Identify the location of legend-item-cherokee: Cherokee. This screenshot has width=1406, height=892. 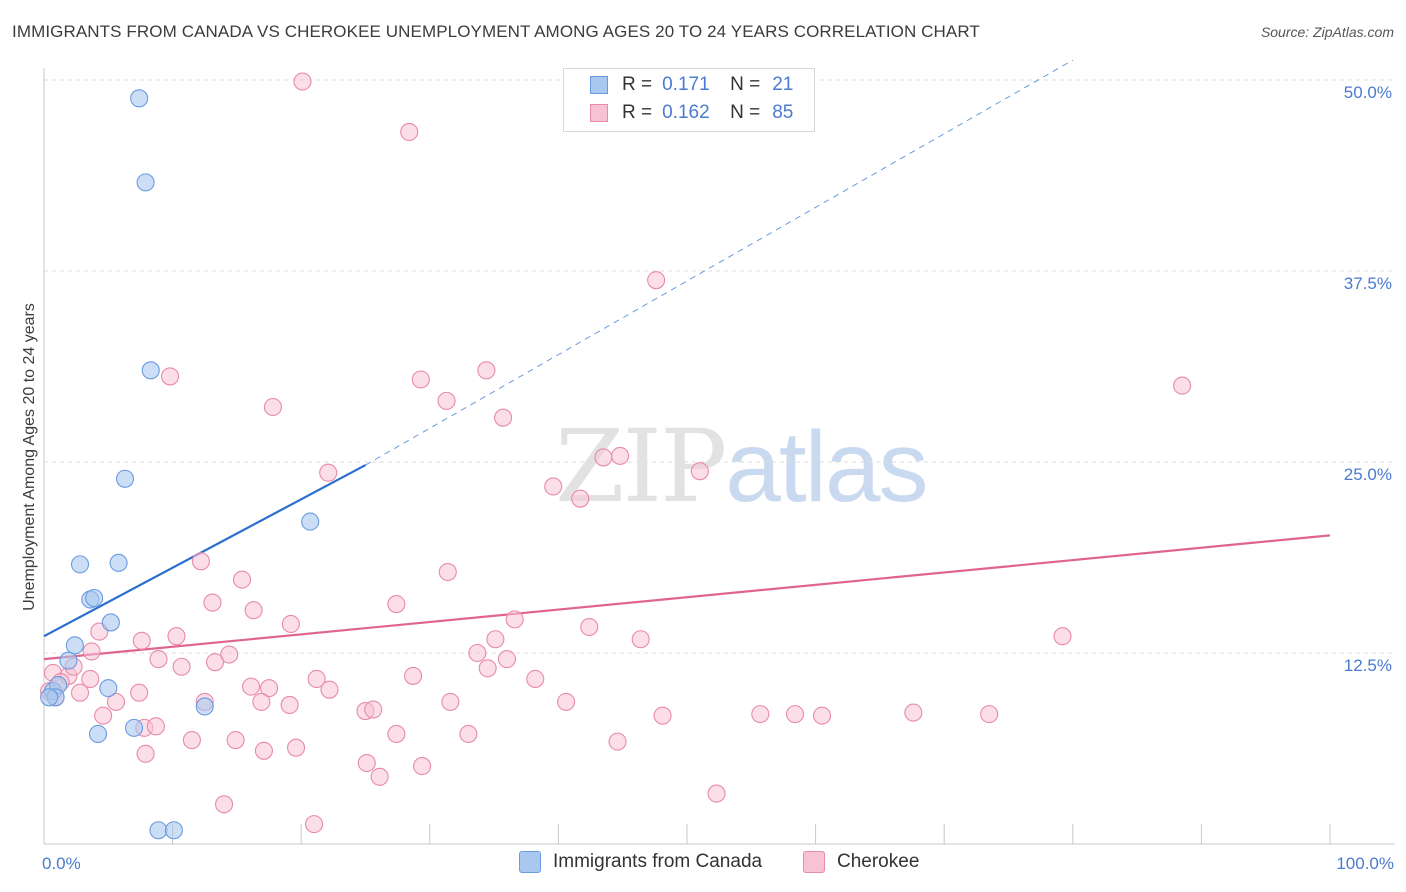
(861, 862).